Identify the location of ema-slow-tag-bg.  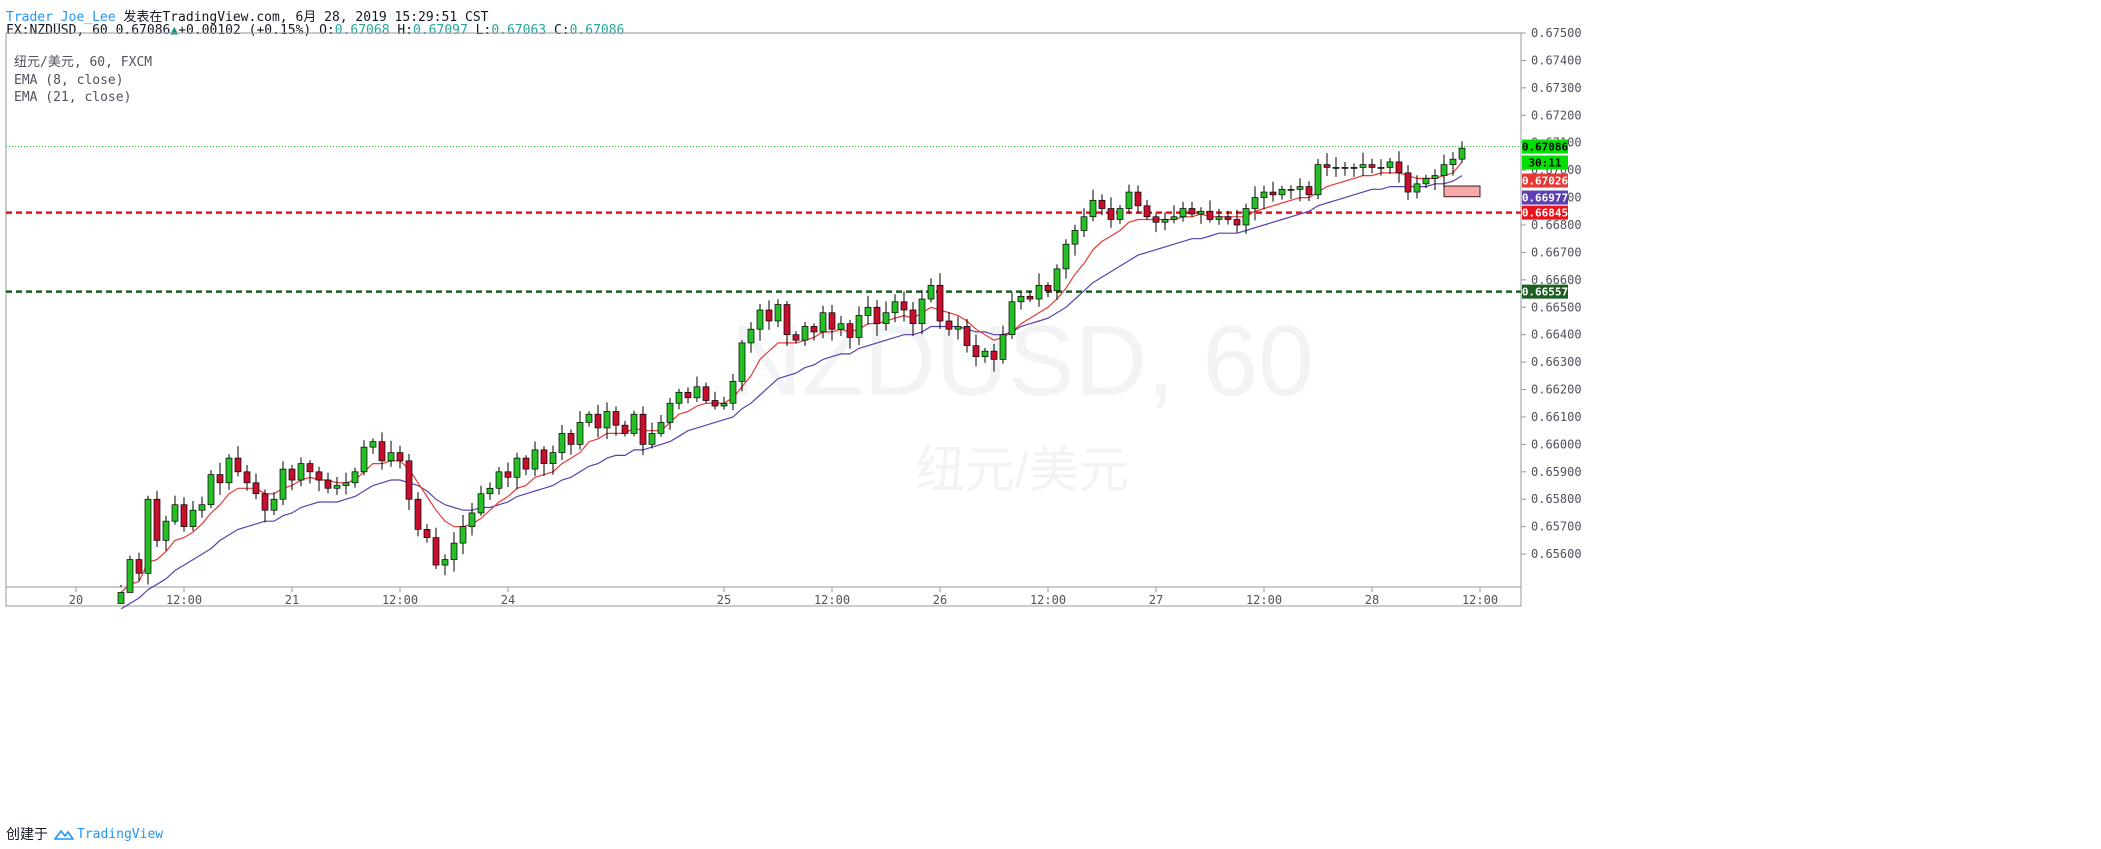
(1545, 197).